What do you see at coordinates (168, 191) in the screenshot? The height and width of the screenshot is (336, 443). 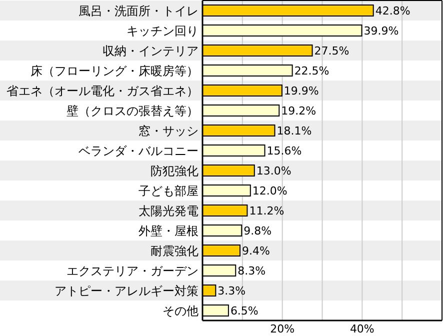 I see `y-tick-label: 子ども部屋` at bounding box center [168, 191].